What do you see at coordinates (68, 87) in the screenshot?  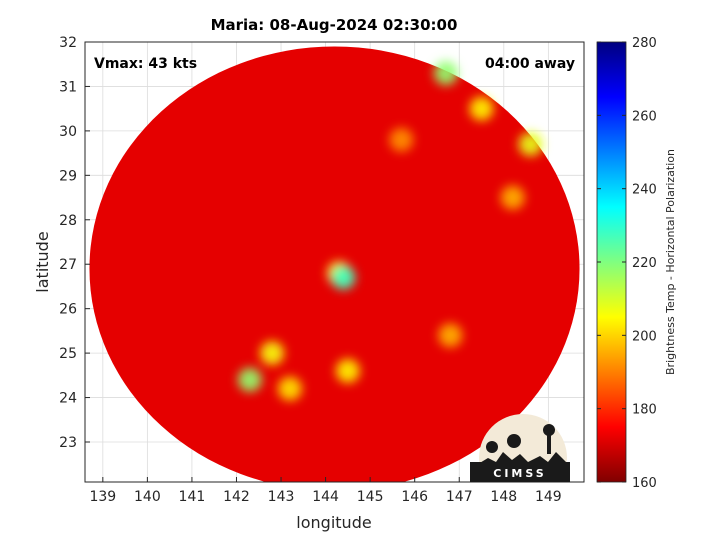 I see `y-tick-label: 31` at bounding box center [68, 87].